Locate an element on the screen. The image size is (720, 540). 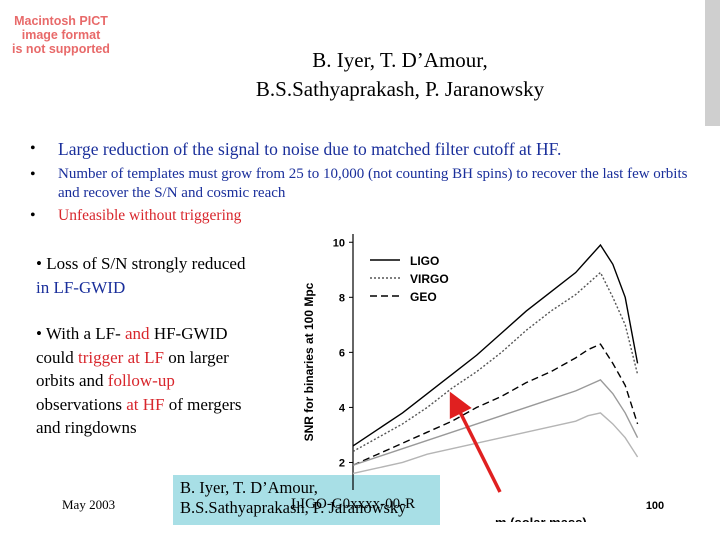
series-line-geo is located at coordinates (495, 404).